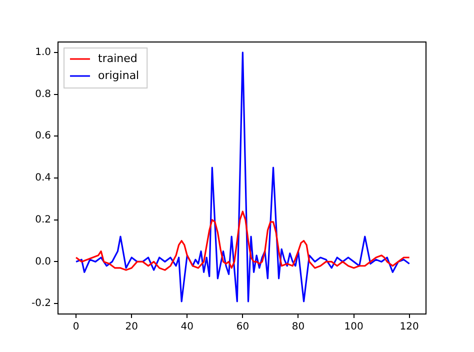 This screenshot has height=352, width=474. Describe the element at coordinates (43, 52) in the screenshot. I see `y-tick-label: 1.0` at that location.